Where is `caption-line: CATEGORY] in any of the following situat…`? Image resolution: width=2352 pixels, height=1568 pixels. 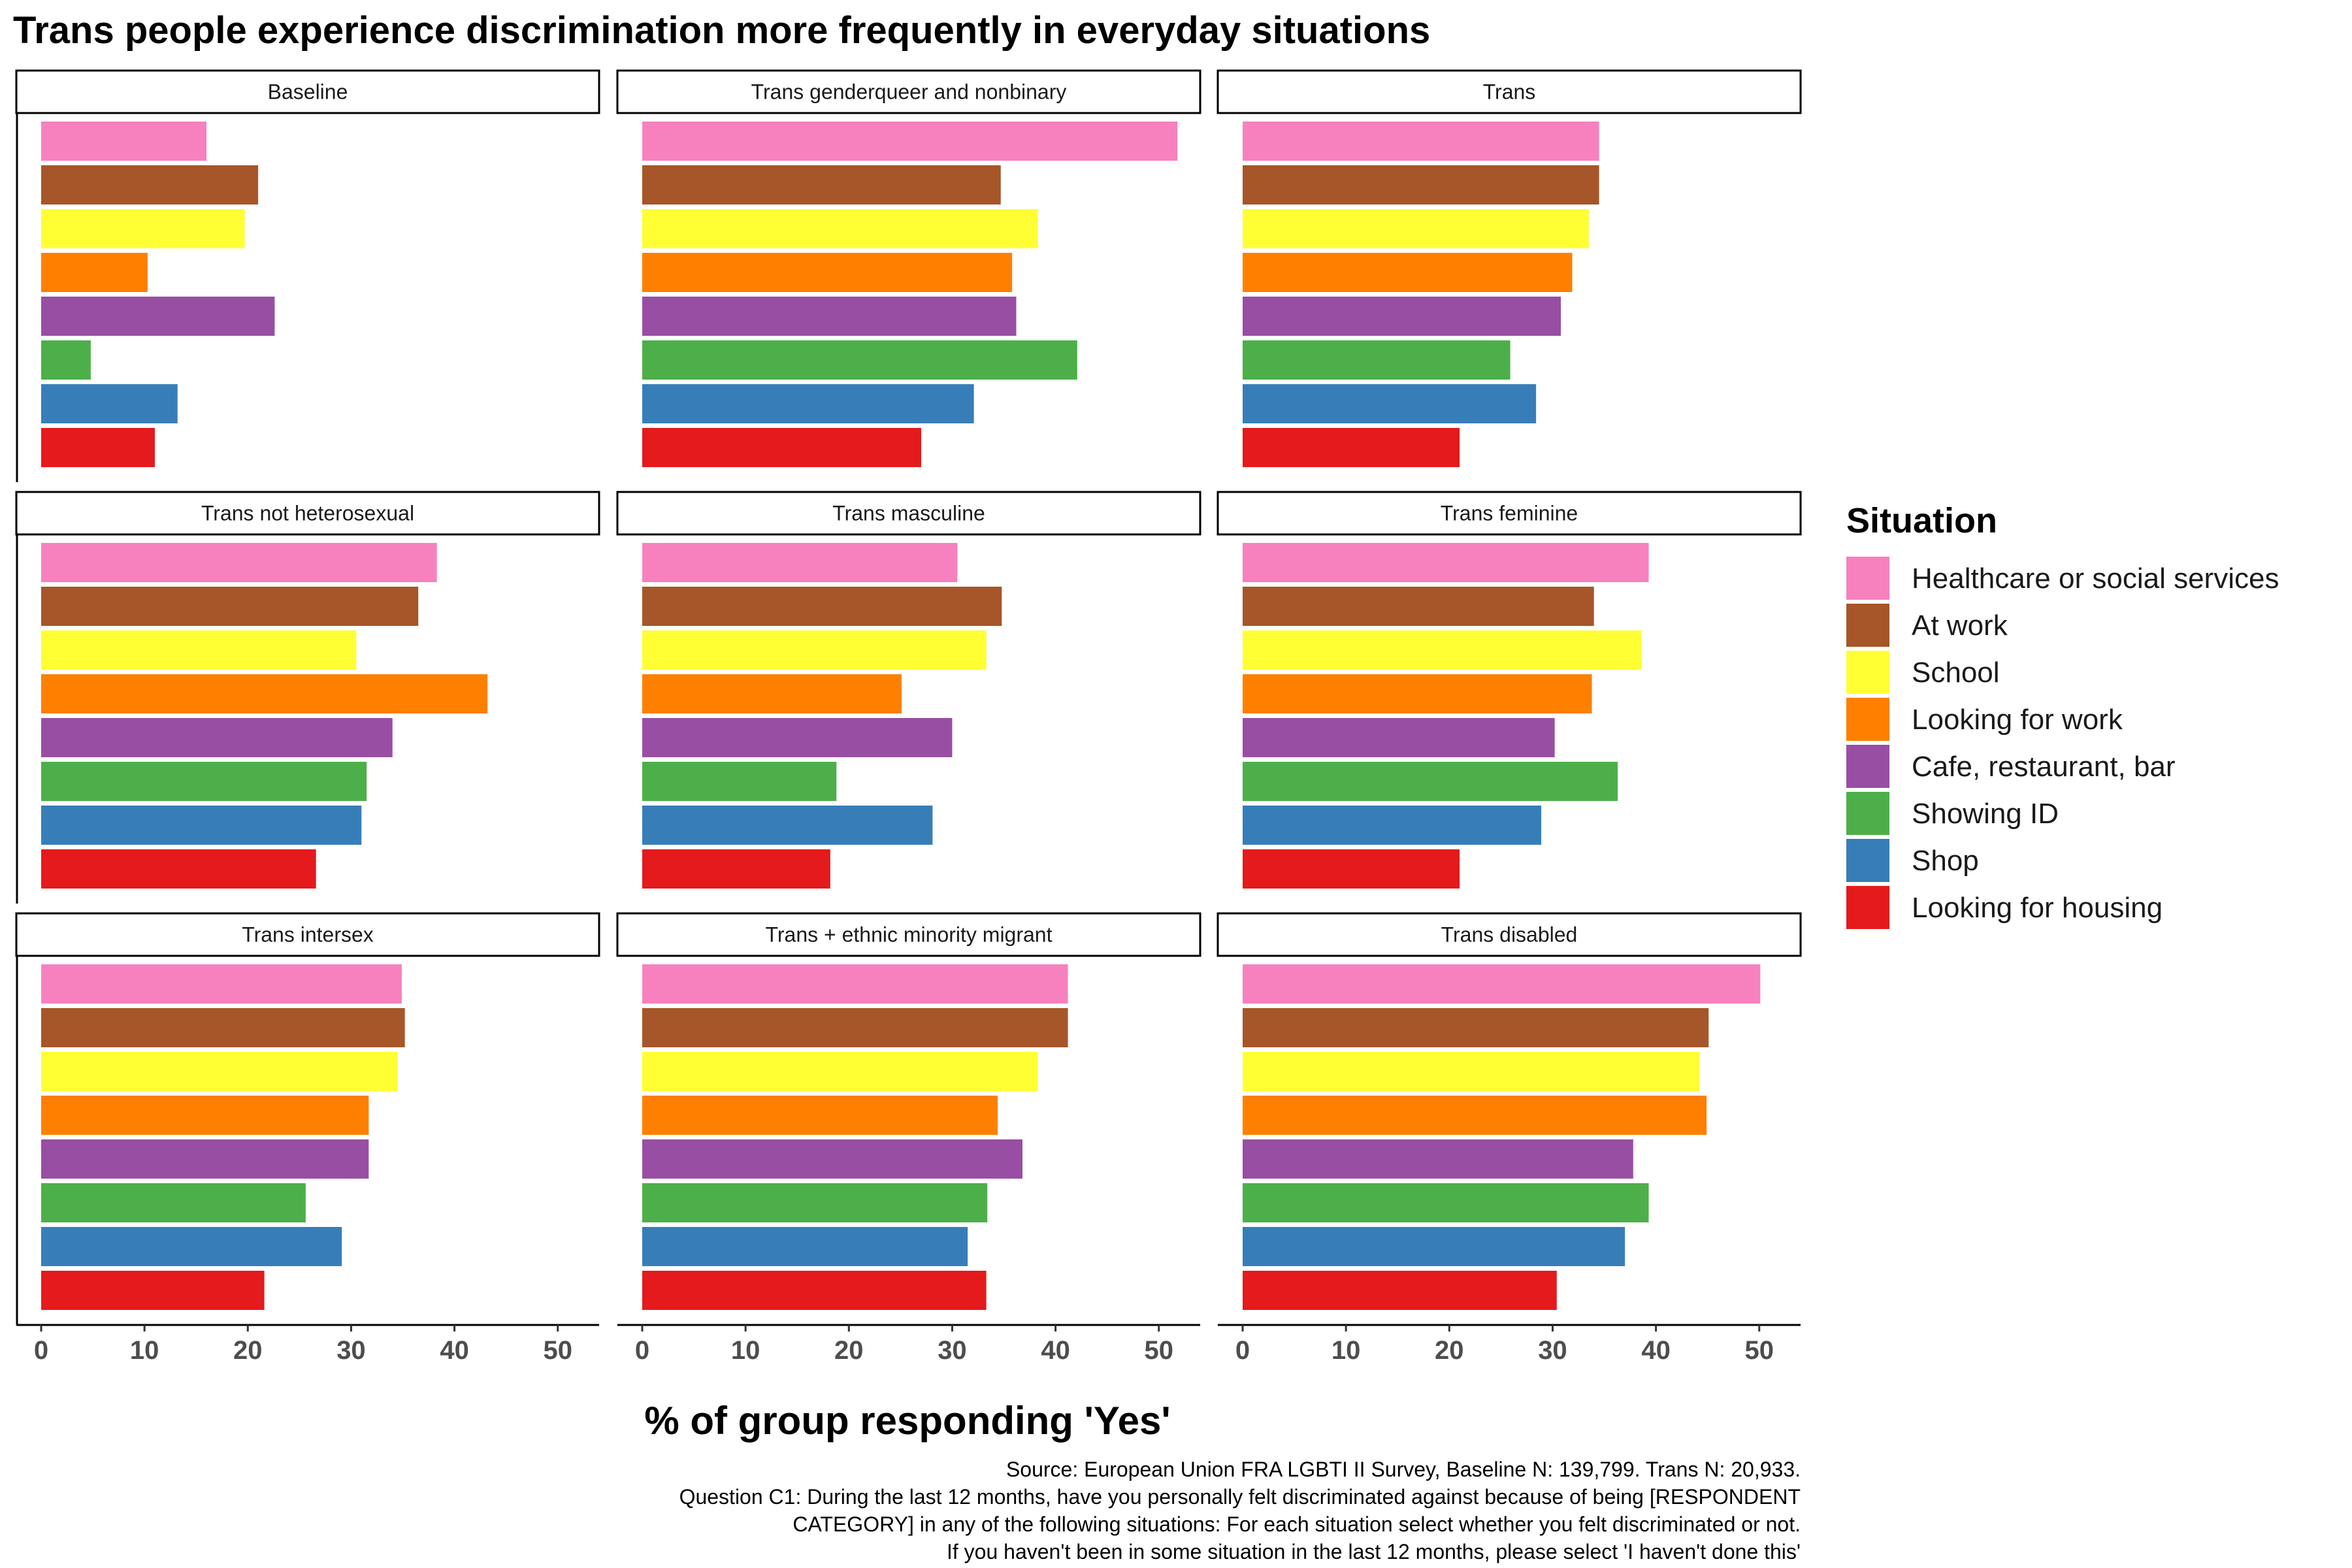 caption-line: CATEGORY] in any of the following situat… is located at coordinates (1296, 1524).